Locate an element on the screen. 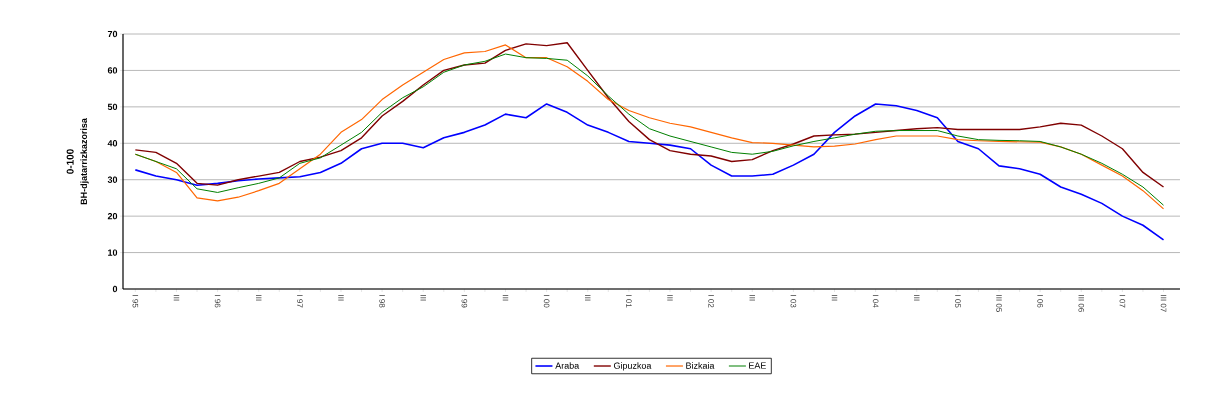 Image resolution: width=1209 pixels, height=403 pixels. legend-label: Araba is located at coordinates (567, 365).